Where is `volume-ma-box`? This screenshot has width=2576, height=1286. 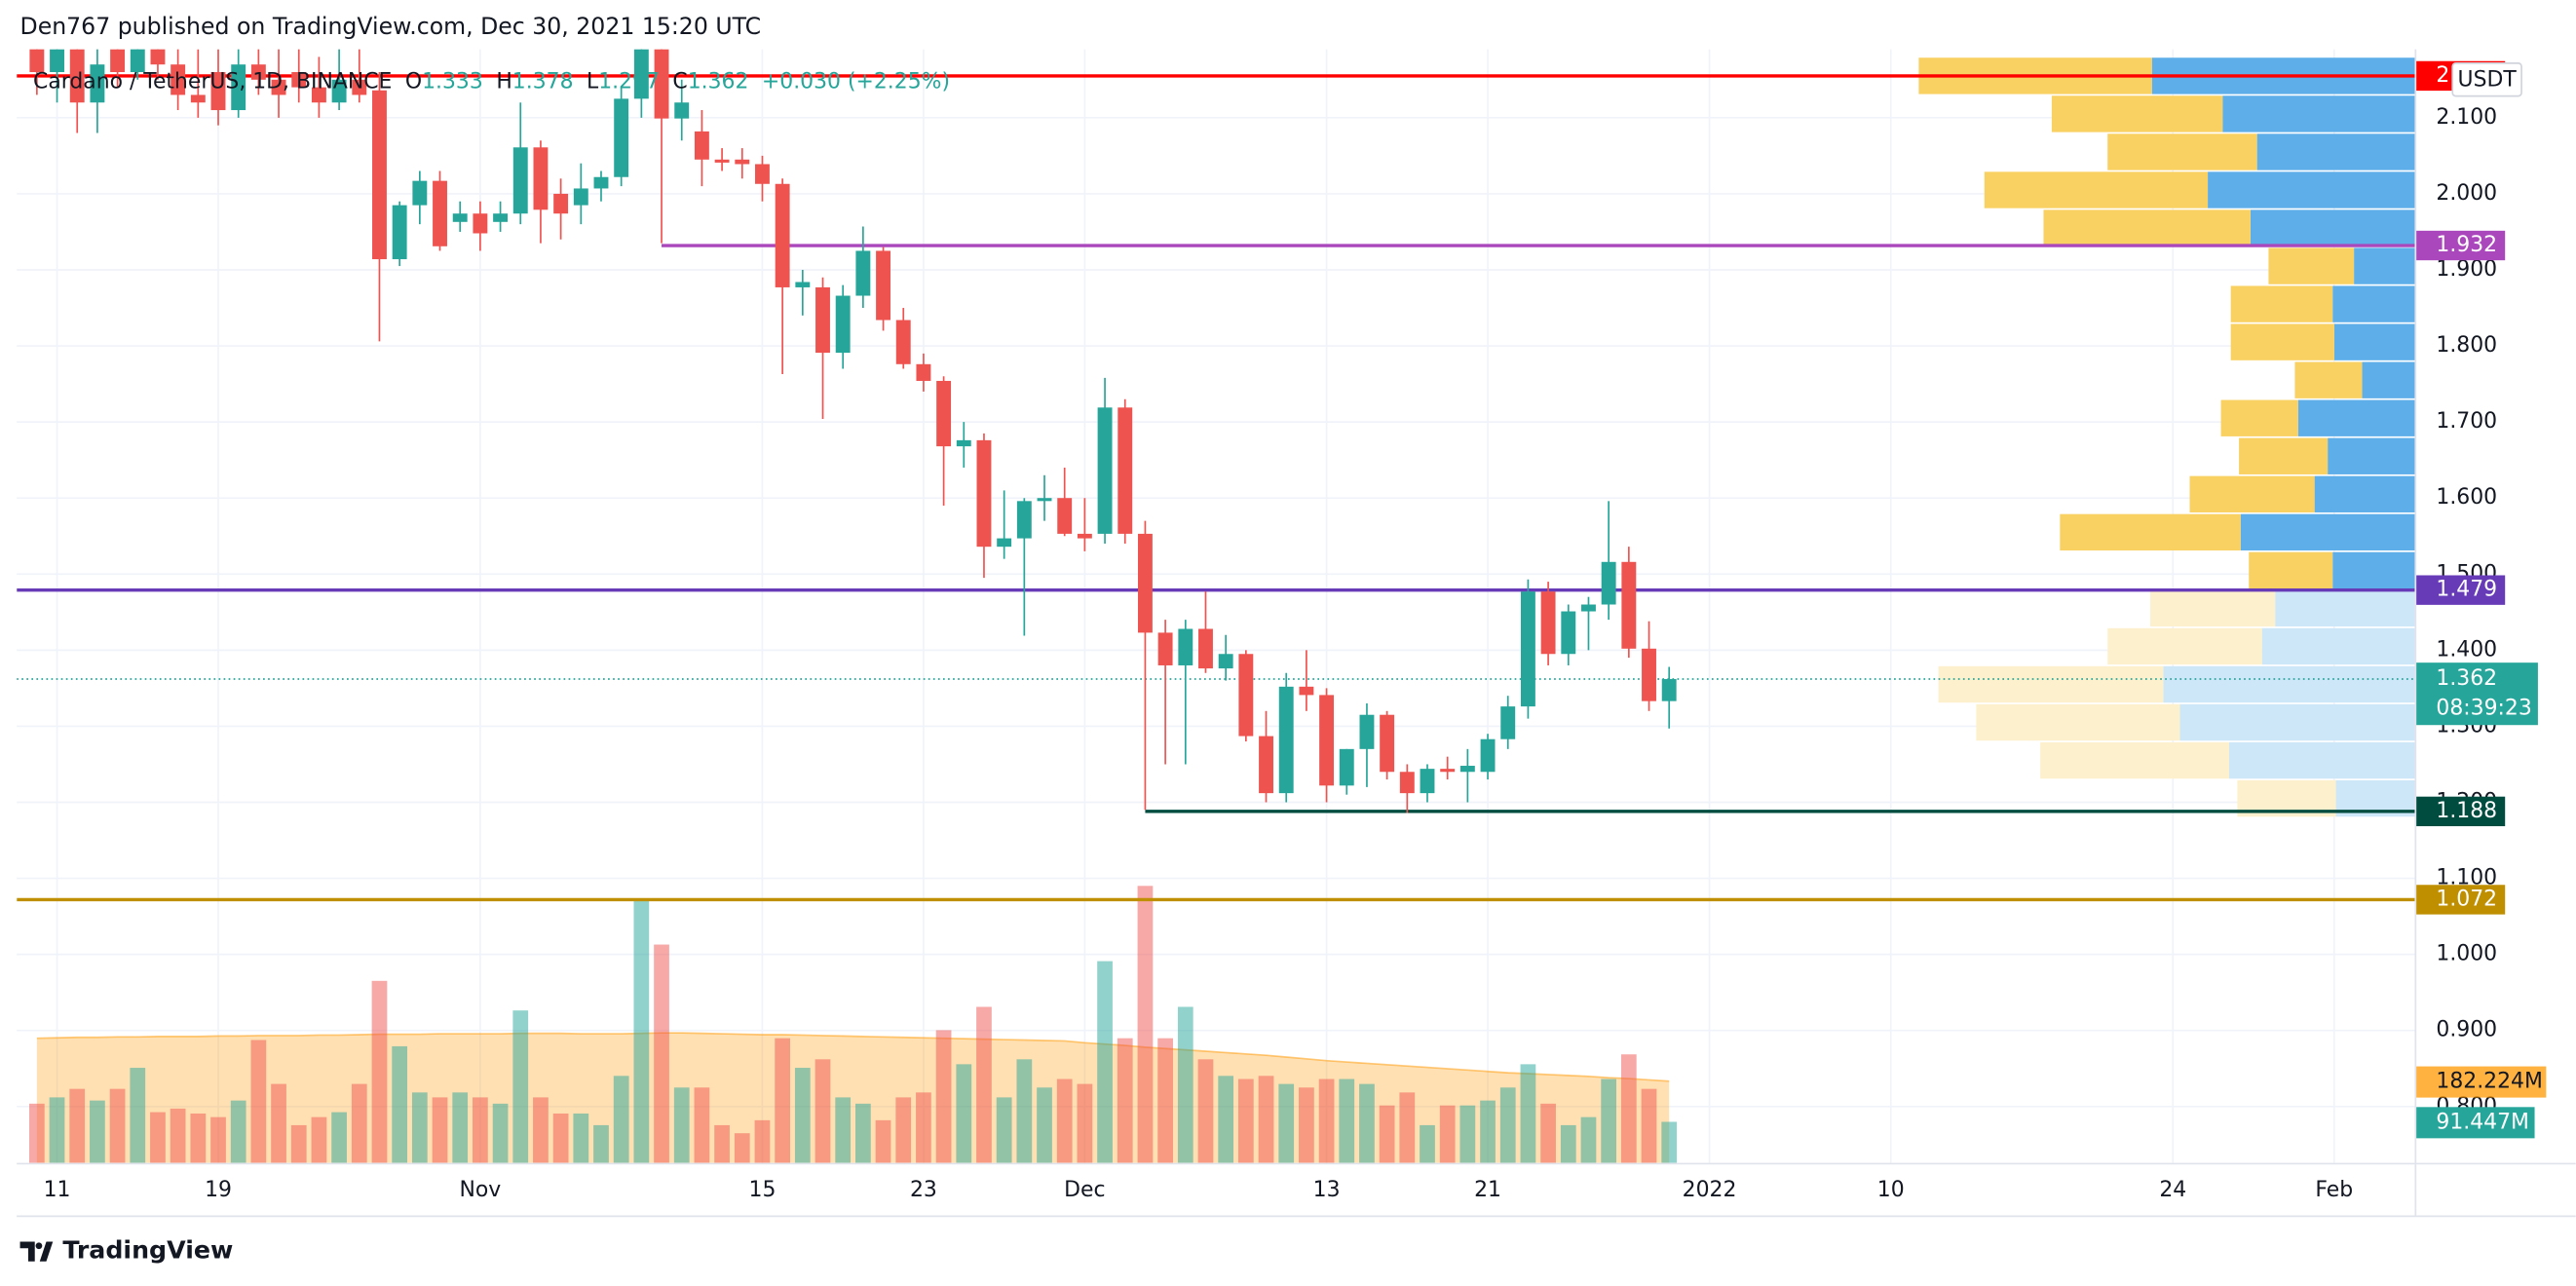
volume-ma-box is located at coordinates (2481, 1082).